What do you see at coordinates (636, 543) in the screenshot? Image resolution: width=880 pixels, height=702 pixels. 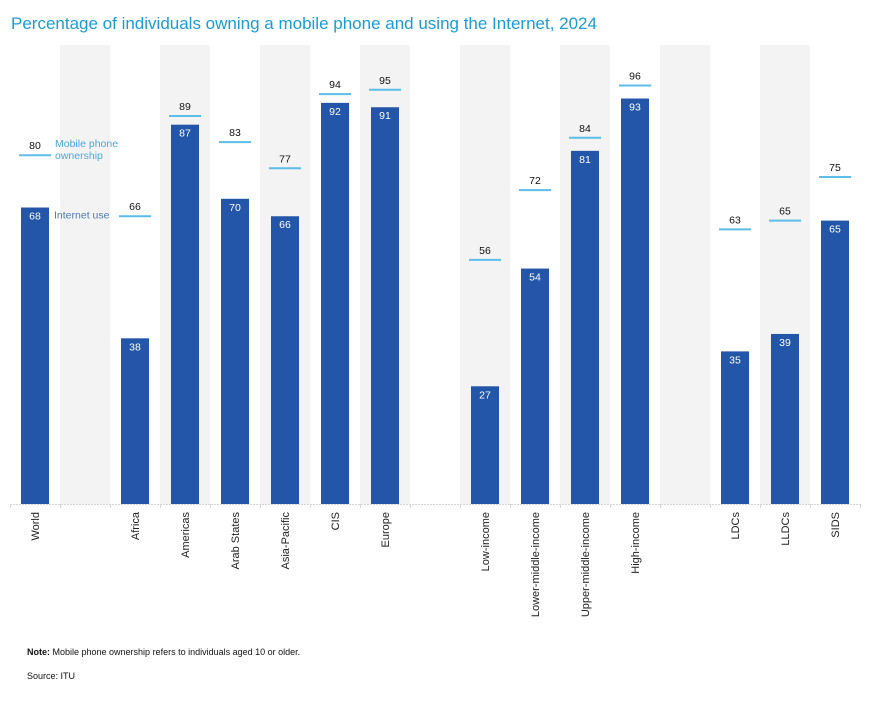 I see `x-tick-label: High-income` at bounding box center [636, 543].